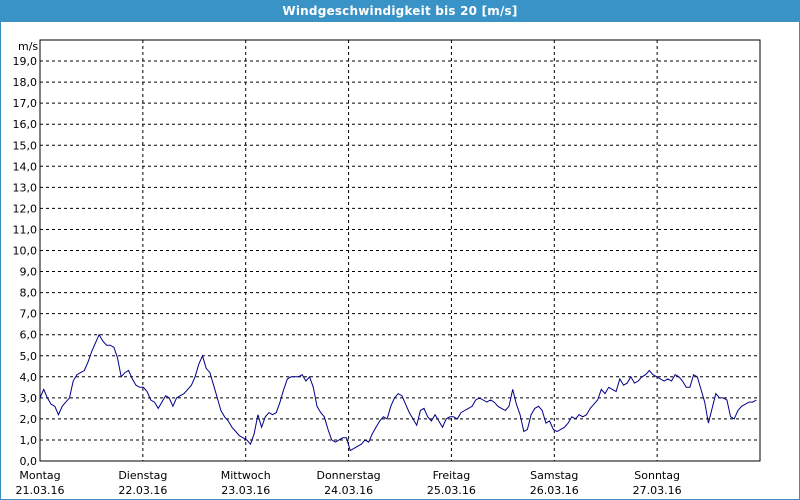  What do you see at coordinates (246, 475) in the screenshot?
I see `x-tick-day-label: Mittwoch` at bounding box center [246, 475].